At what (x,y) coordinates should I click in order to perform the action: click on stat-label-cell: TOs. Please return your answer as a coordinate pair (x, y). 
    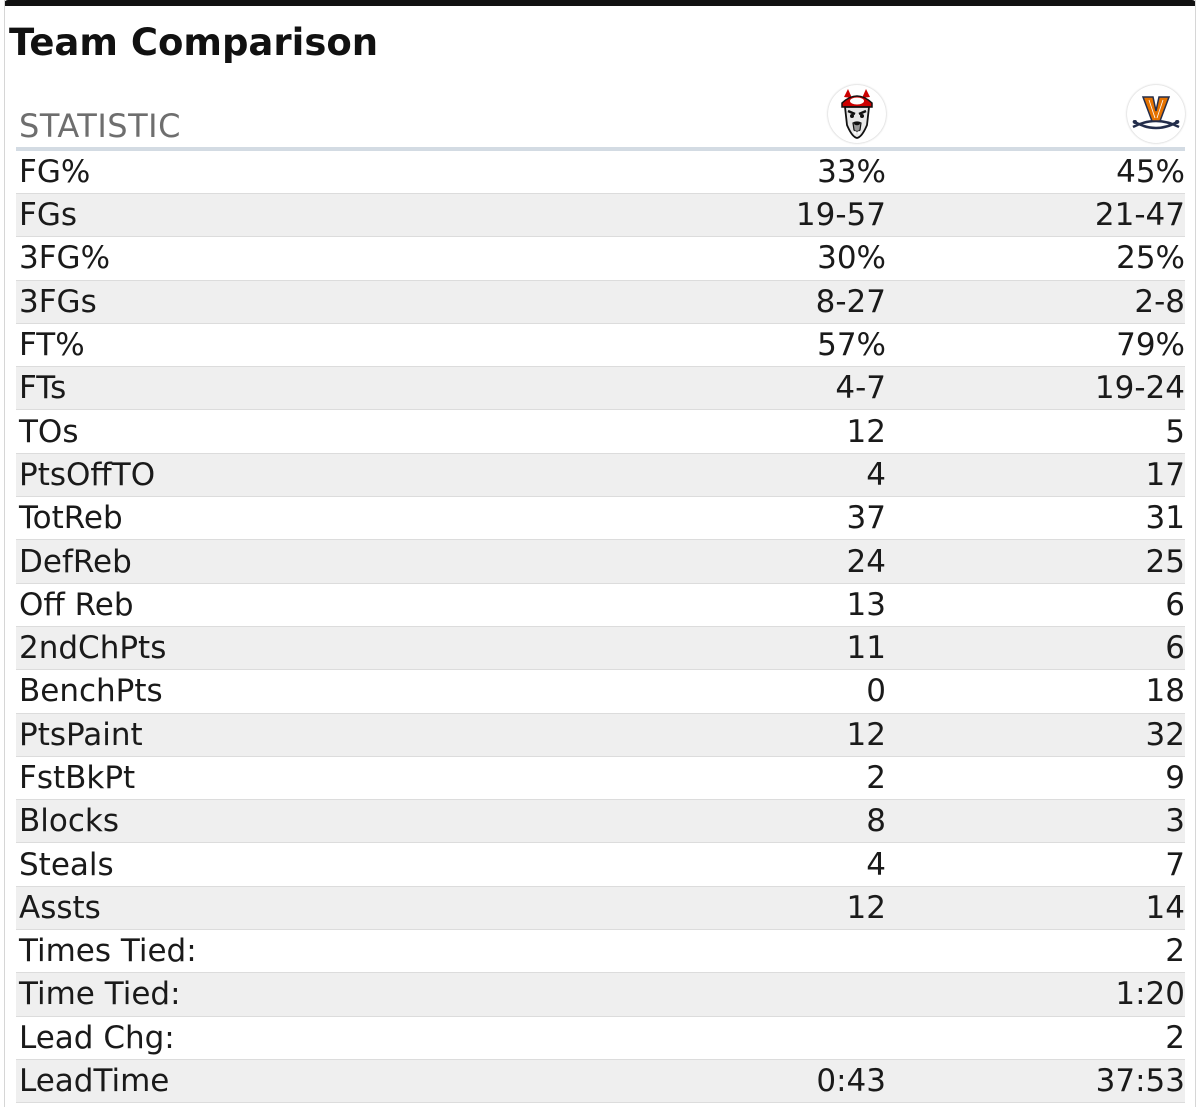
    Looking at the image, I should click on (49, 431).